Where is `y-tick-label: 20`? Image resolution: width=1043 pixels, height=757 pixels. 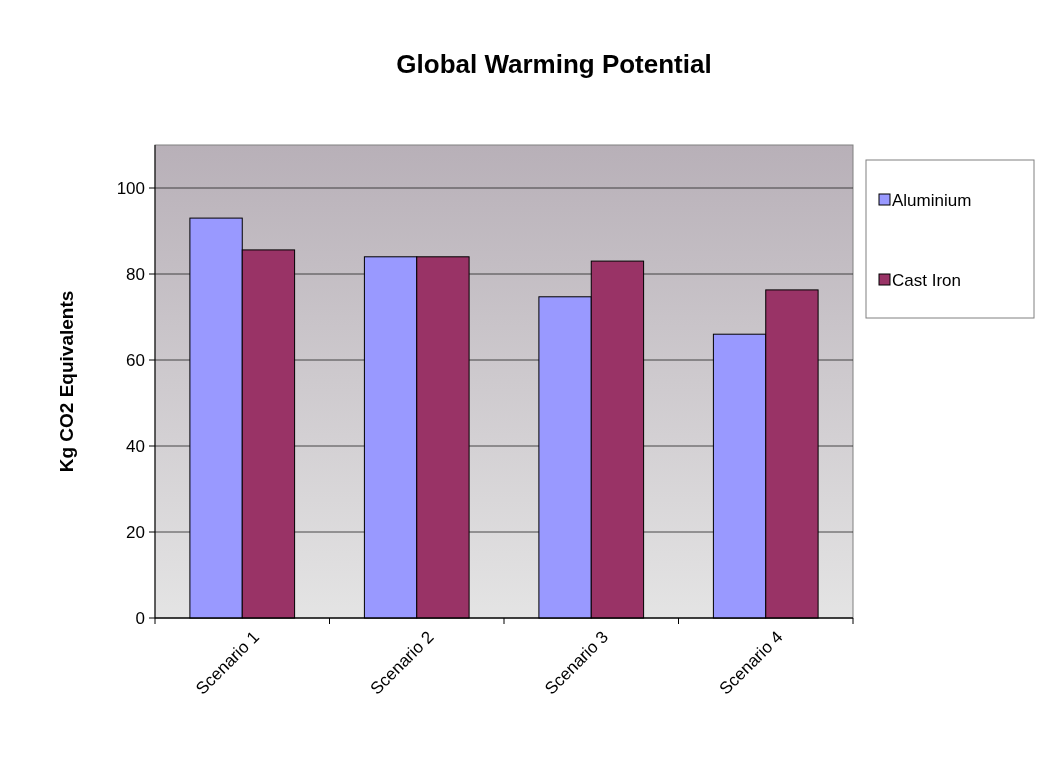 y-tick-label: 20 is located at coordinates (135, 532).